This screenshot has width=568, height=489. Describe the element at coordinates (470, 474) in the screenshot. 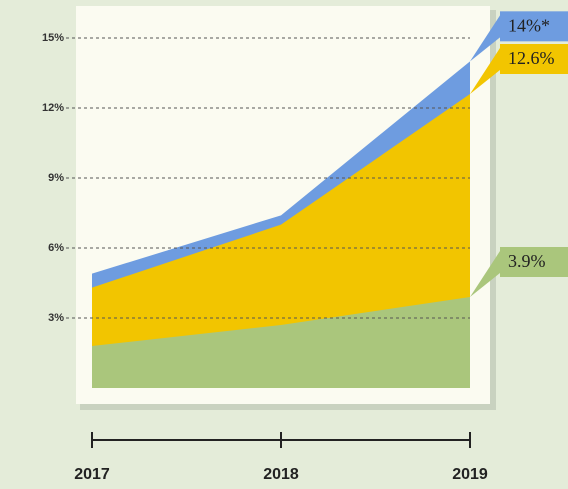

I see `x-tick-label: 2019` at that location.